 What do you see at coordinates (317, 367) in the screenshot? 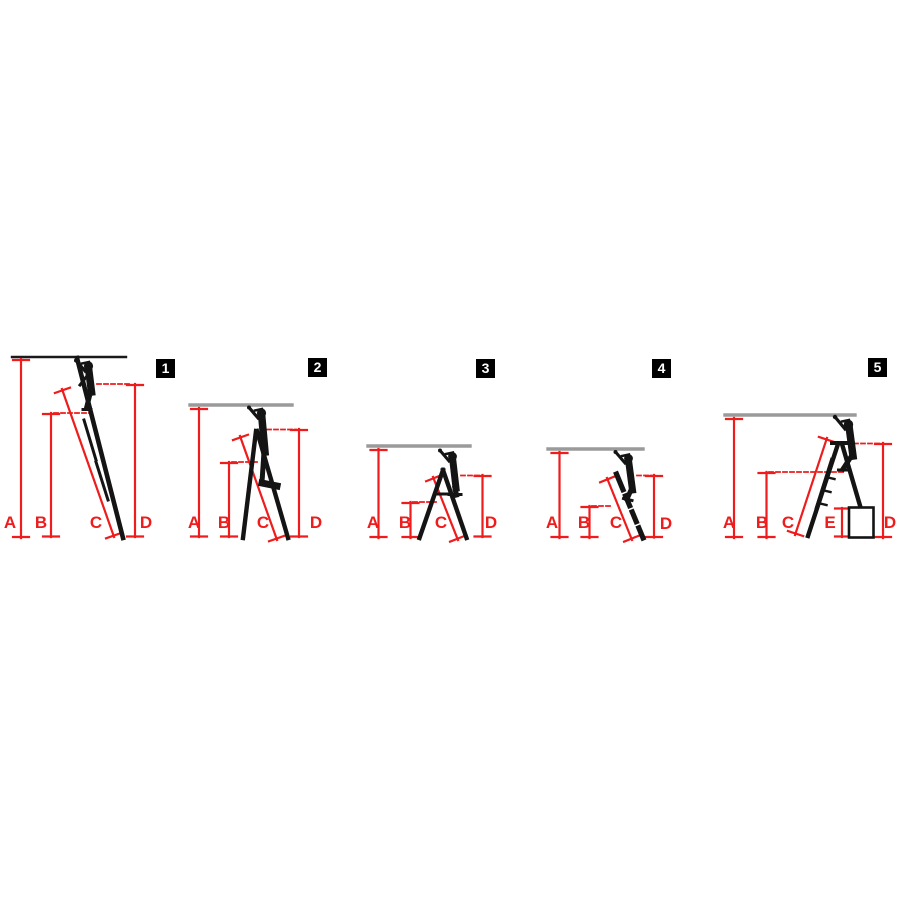
I see `diagram-2-badge: 2` at bounding box center [317, 367].